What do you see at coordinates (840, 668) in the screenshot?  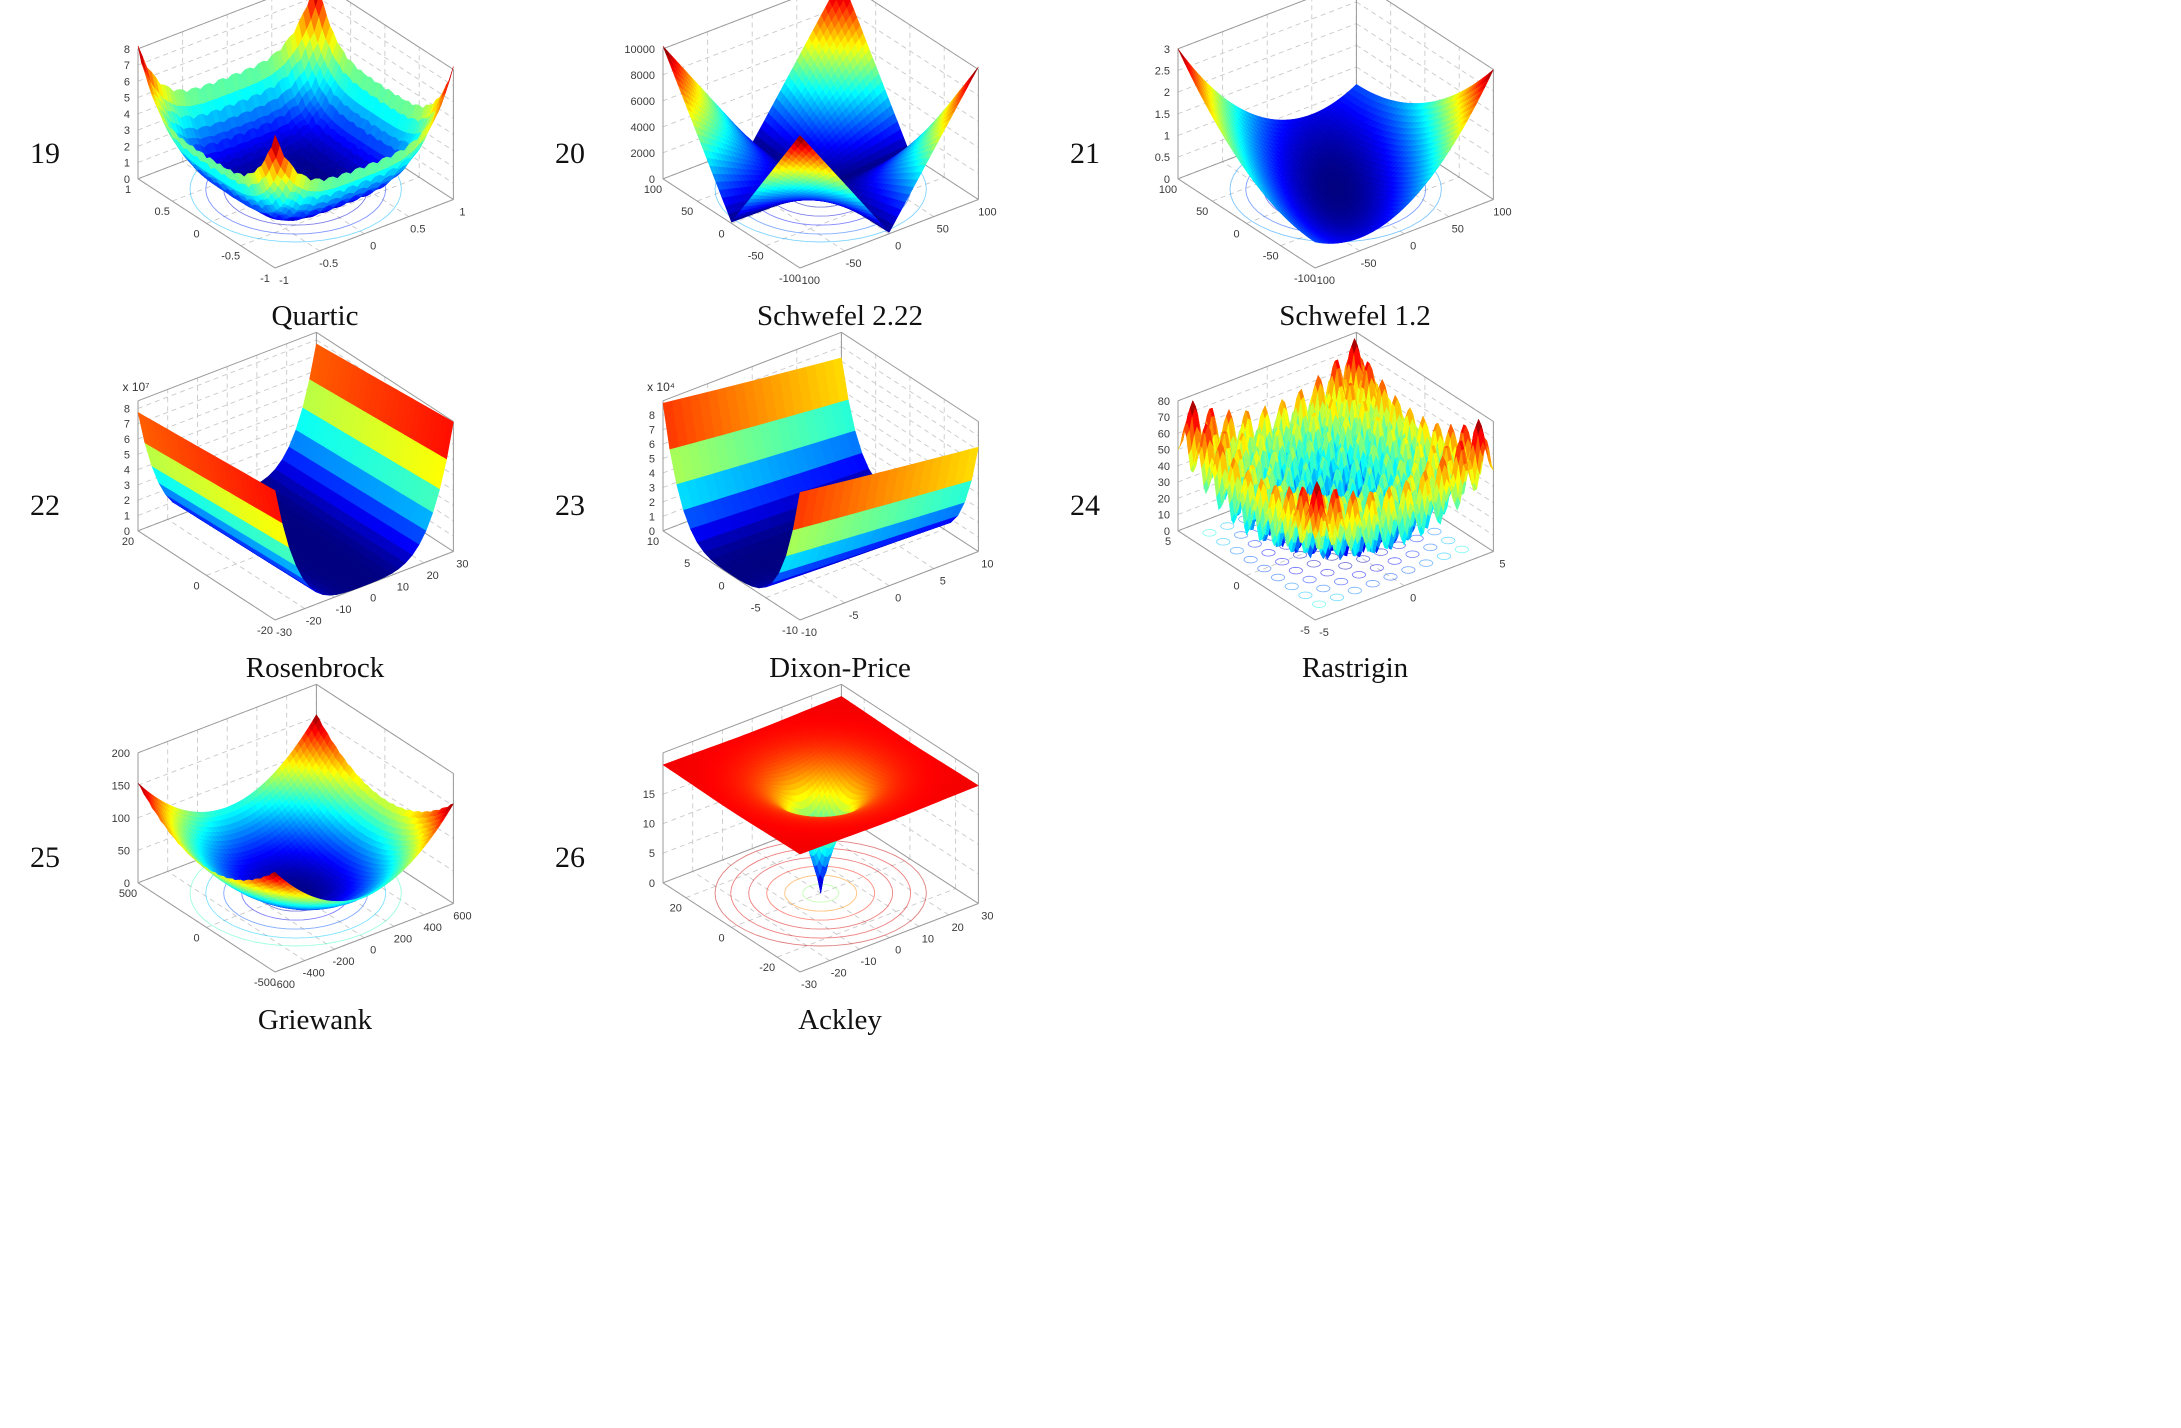 I see `panel-caption: Dixon-Price` at bounding box center [840, 668].